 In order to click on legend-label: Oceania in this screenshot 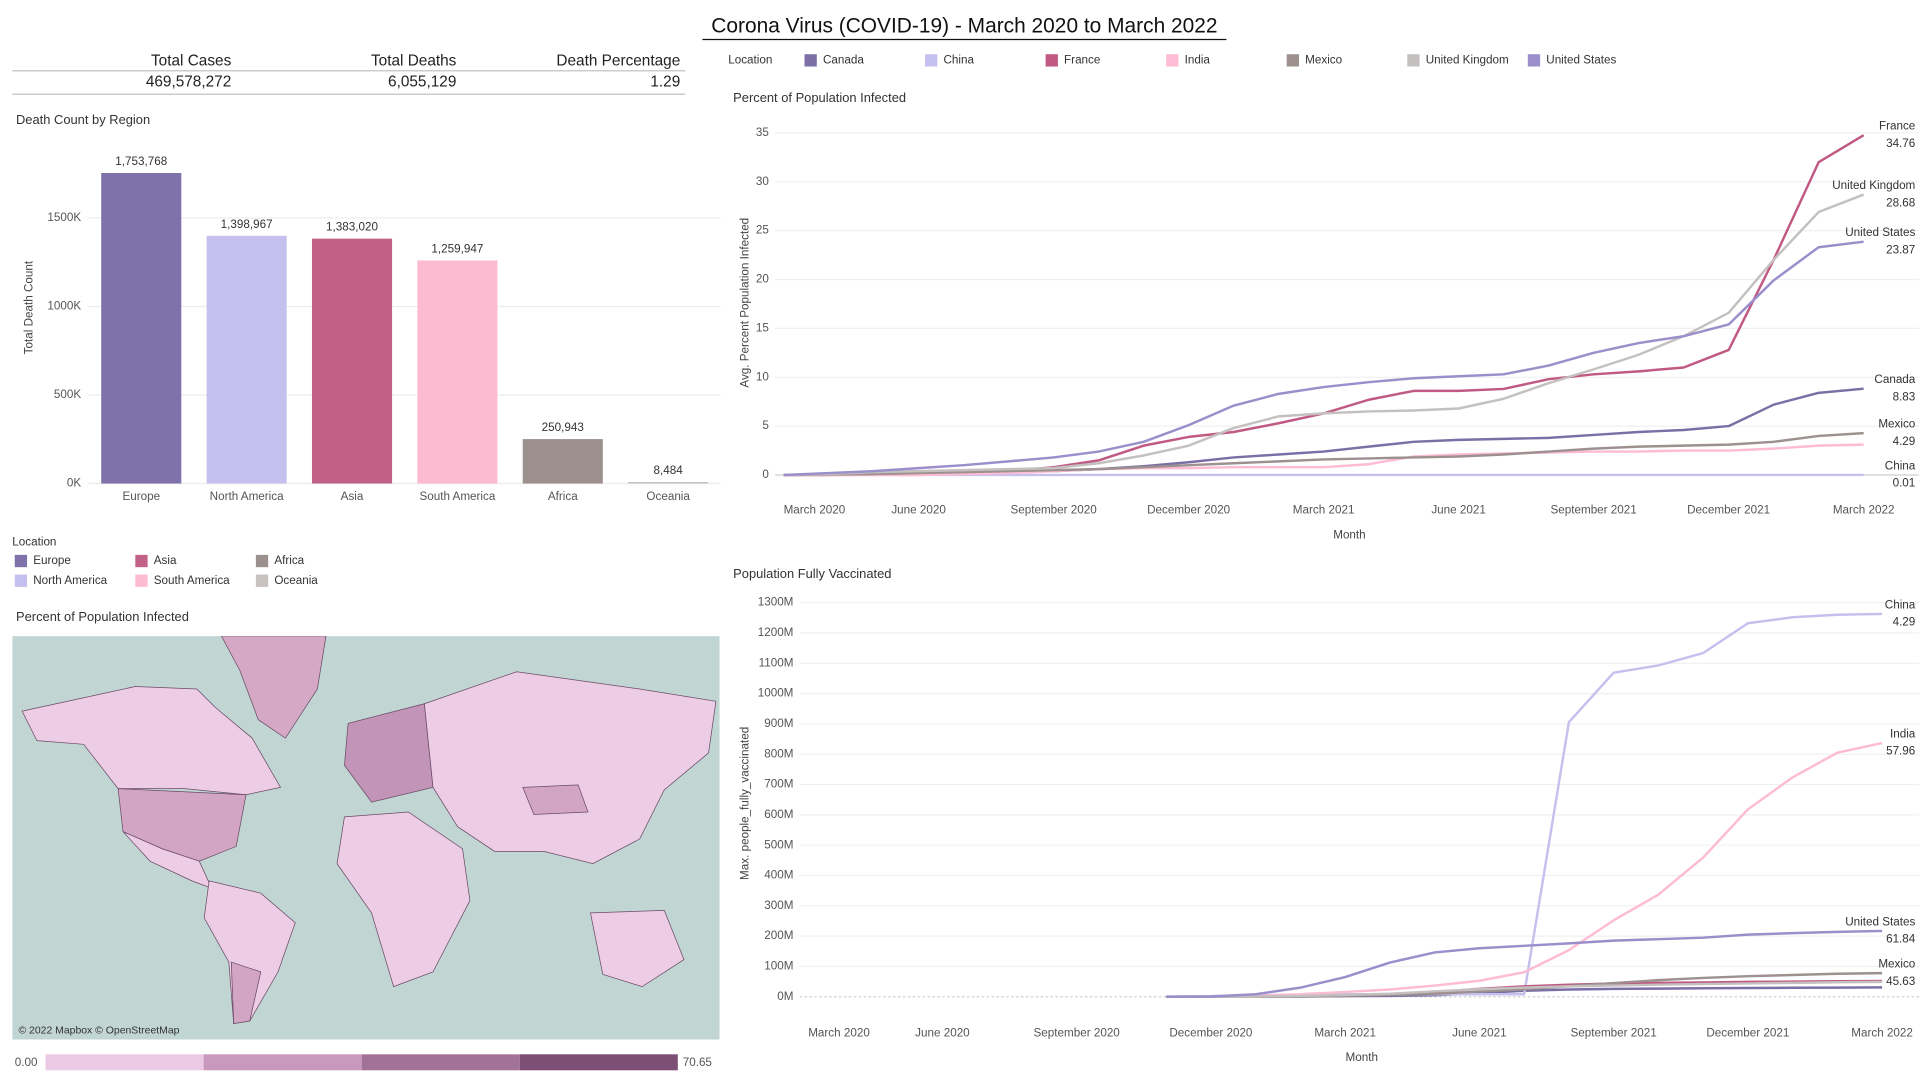, I will do `click(296, 580)`.